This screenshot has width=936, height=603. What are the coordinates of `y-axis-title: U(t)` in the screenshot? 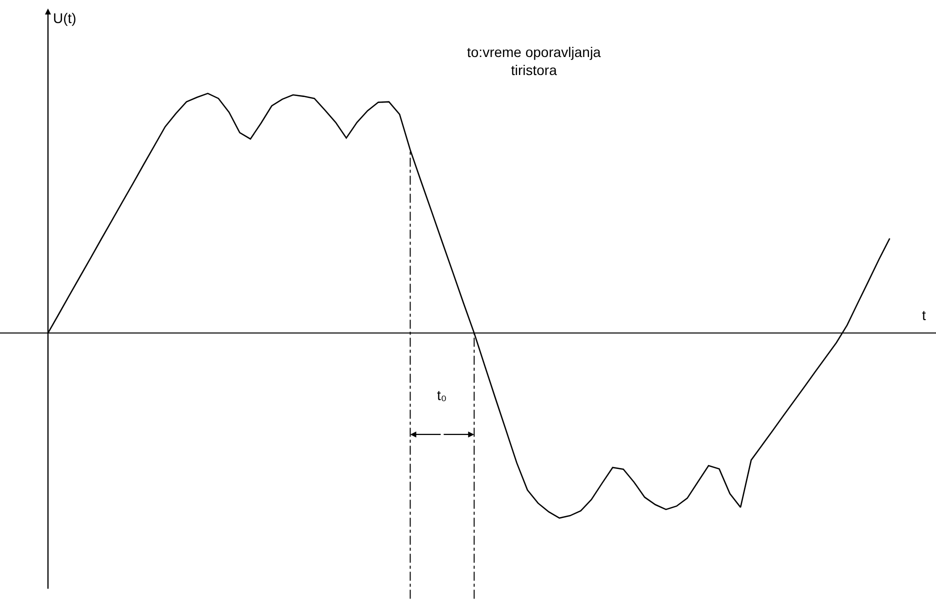 It's located at (64, 18).